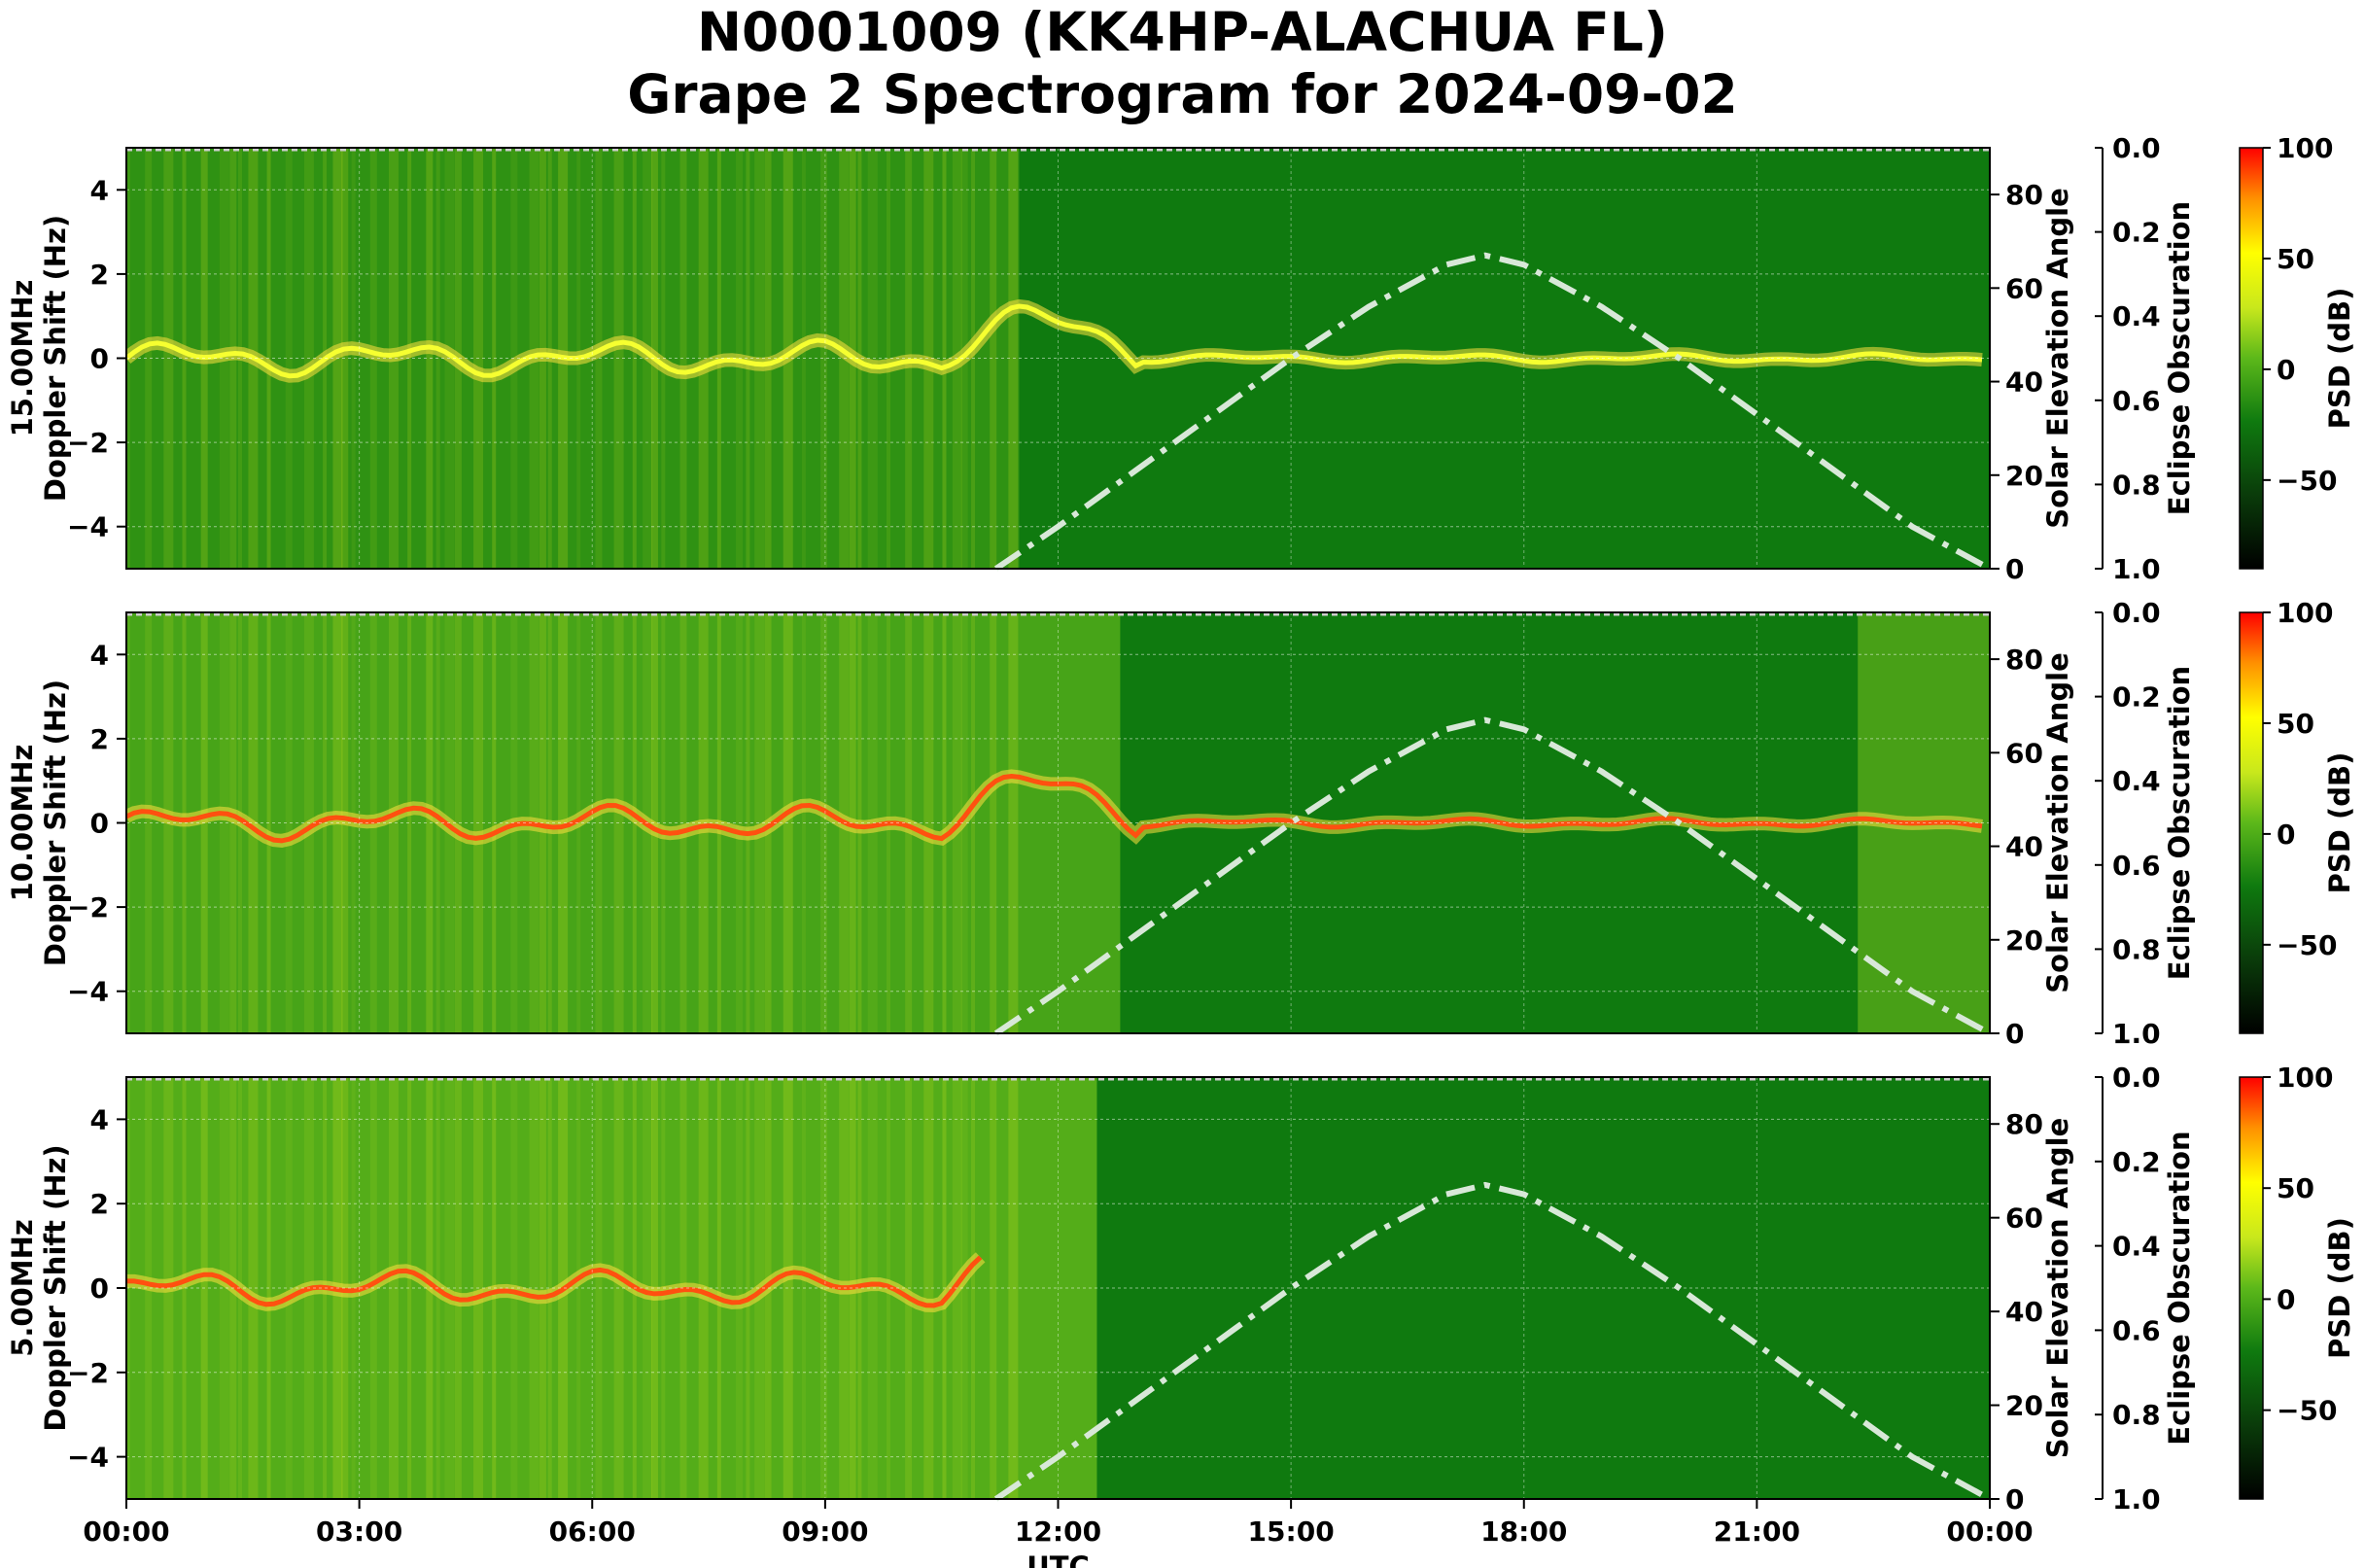  I want to click on x-tick-label: 21:00, so click(1757, 1532).